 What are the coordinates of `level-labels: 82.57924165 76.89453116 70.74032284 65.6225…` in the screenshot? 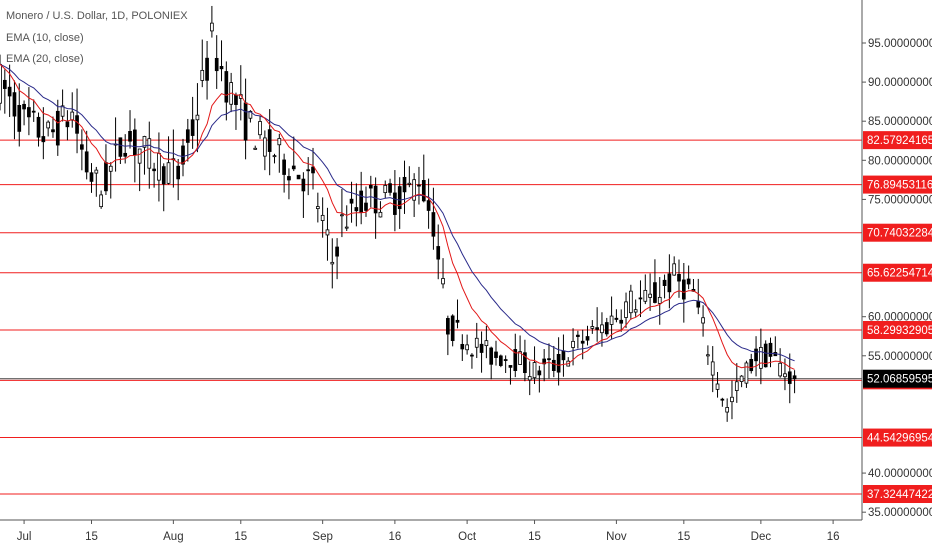 It's located at (897, 317).